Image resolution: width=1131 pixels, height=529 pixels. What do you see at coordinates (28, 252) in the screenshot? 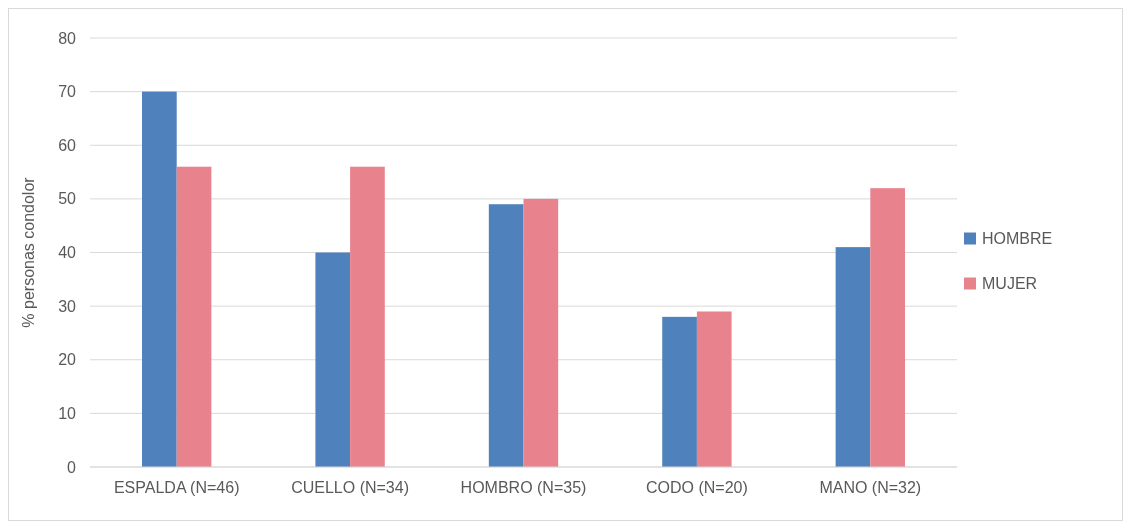
I see `y-axis-title: % personas condolor` at bounding box center [28, 252].